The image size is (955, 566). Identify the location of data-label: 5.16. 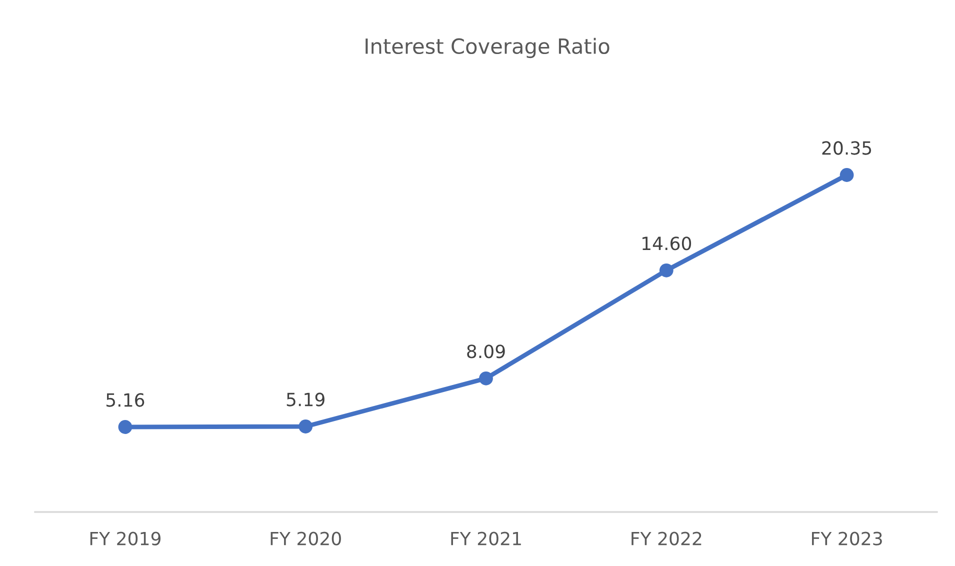
(125, 400).